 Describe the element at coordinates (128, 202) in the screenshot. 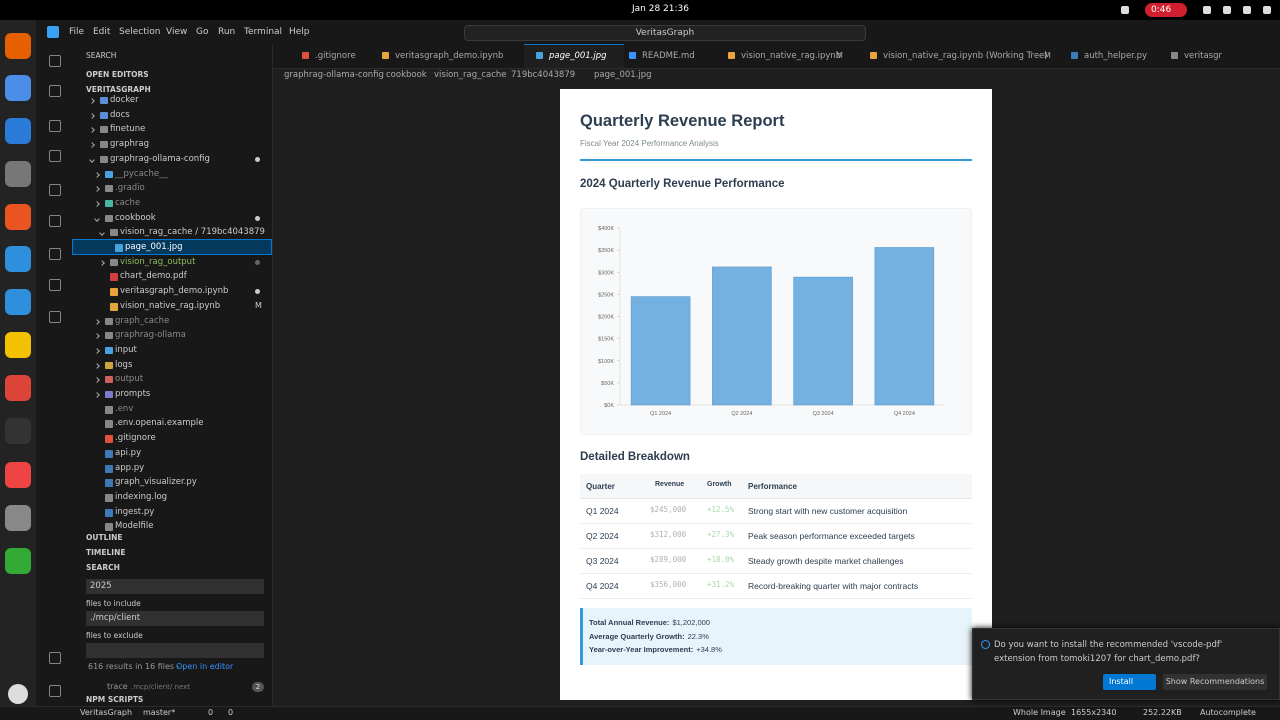

I see `folder: cache` at that location.